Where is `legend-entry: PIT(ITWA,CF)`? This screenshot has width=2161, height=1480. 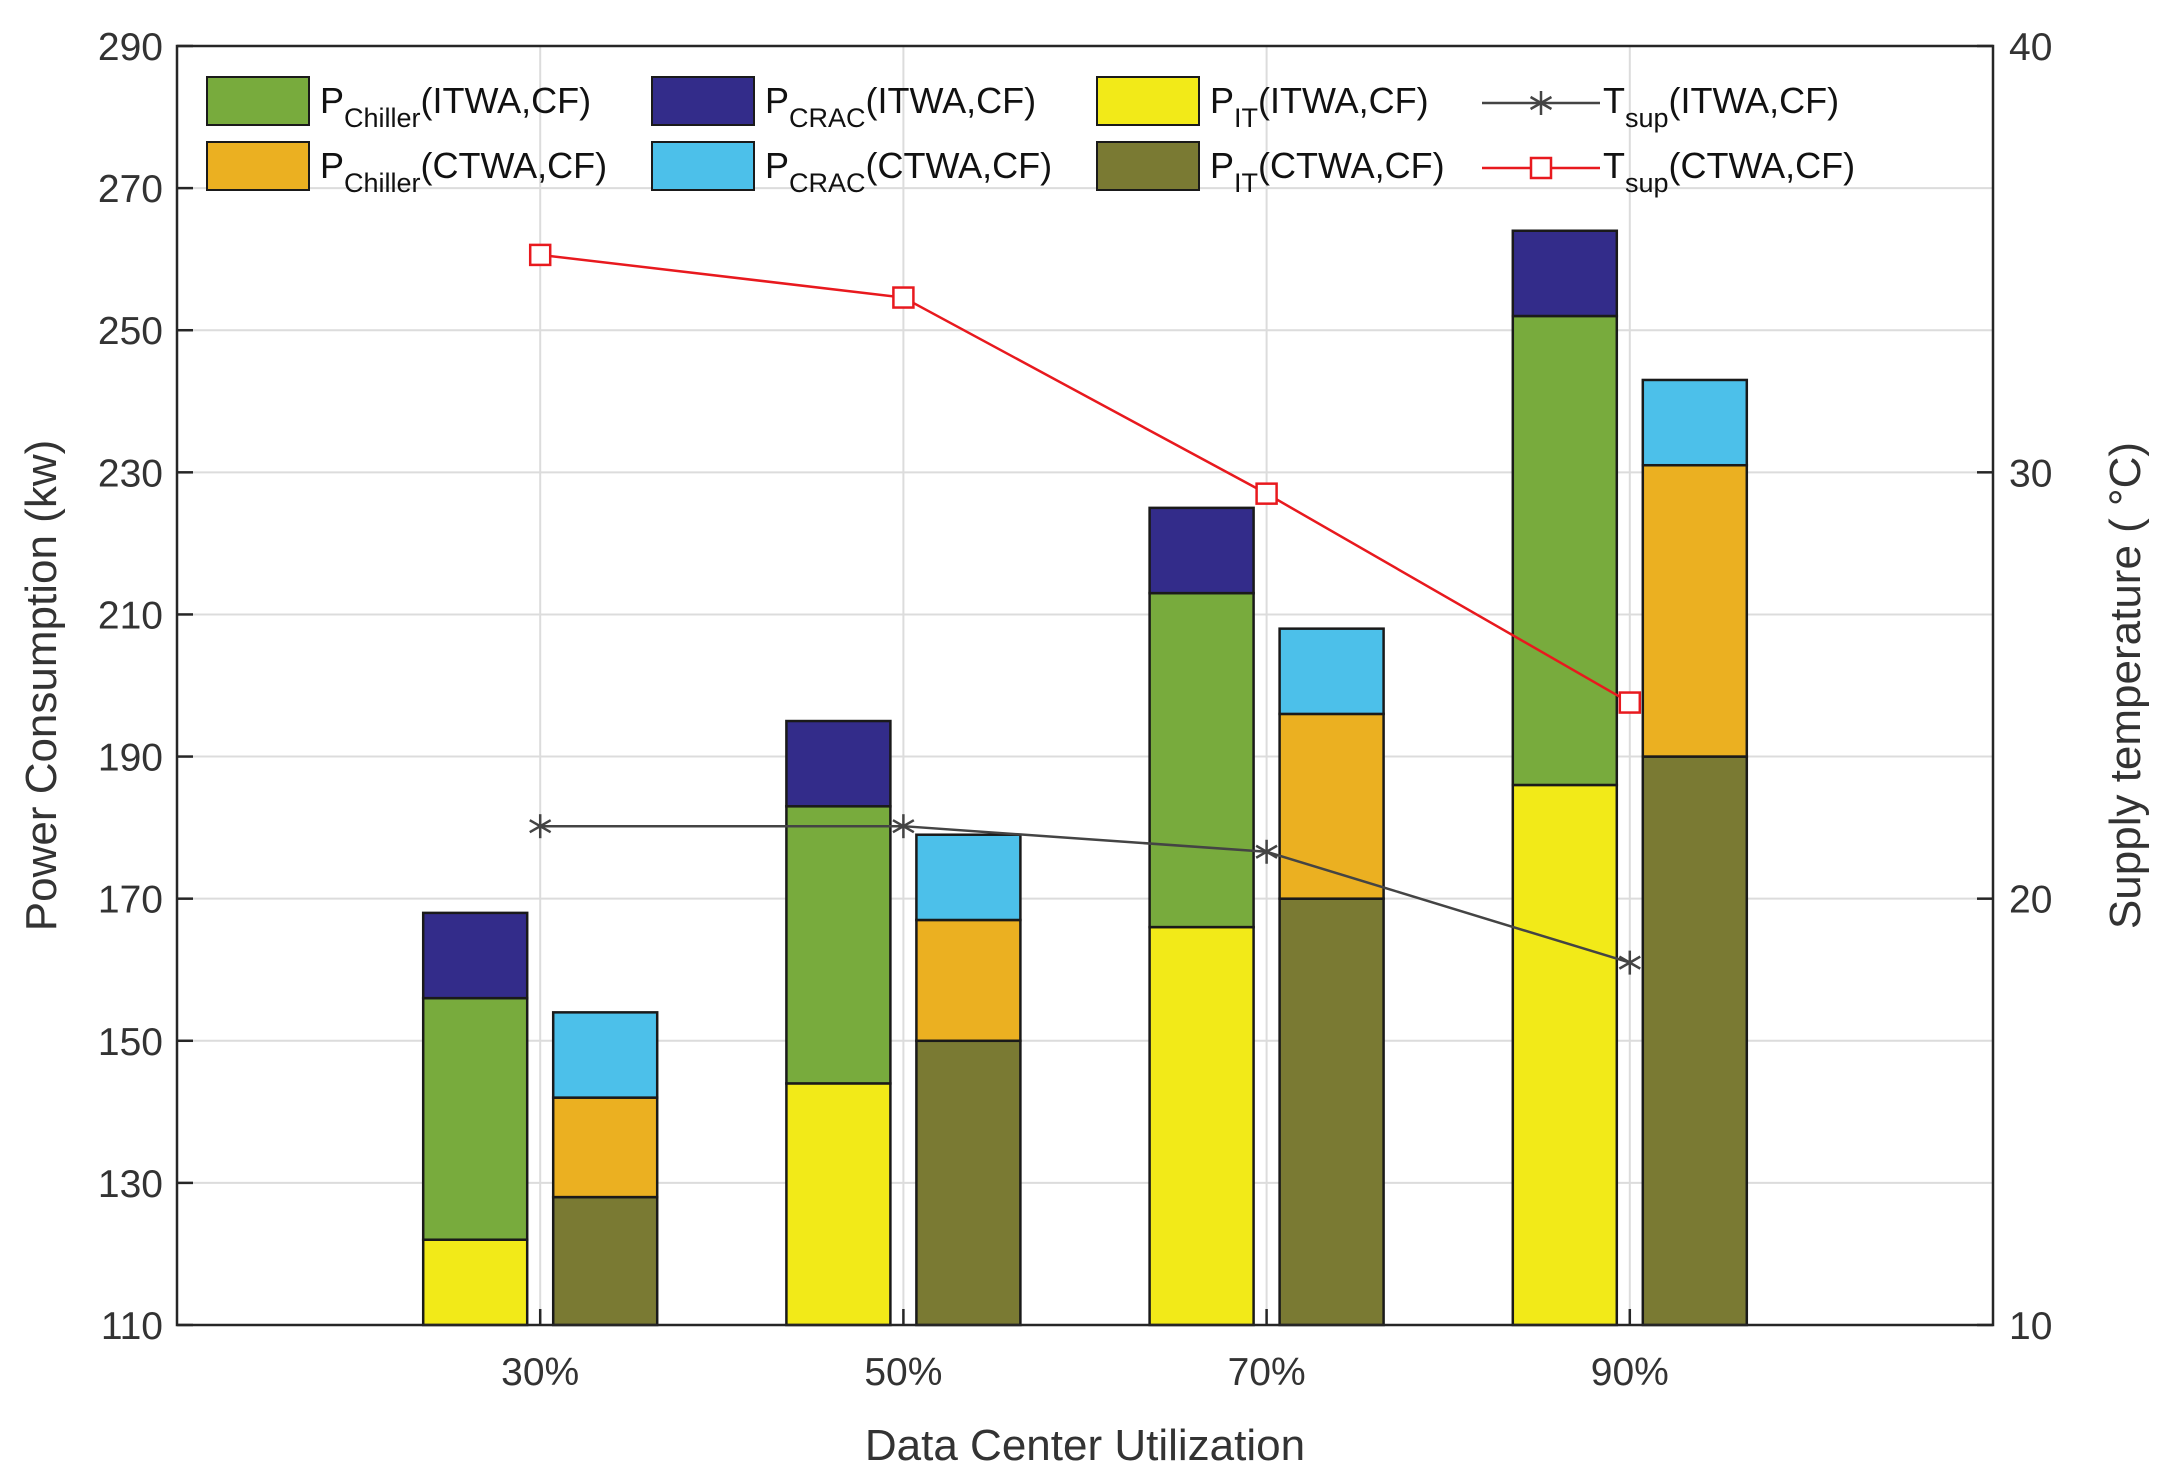
legend-entry: PIT(ITWA,CF) is located at coordinates (1262, 104).